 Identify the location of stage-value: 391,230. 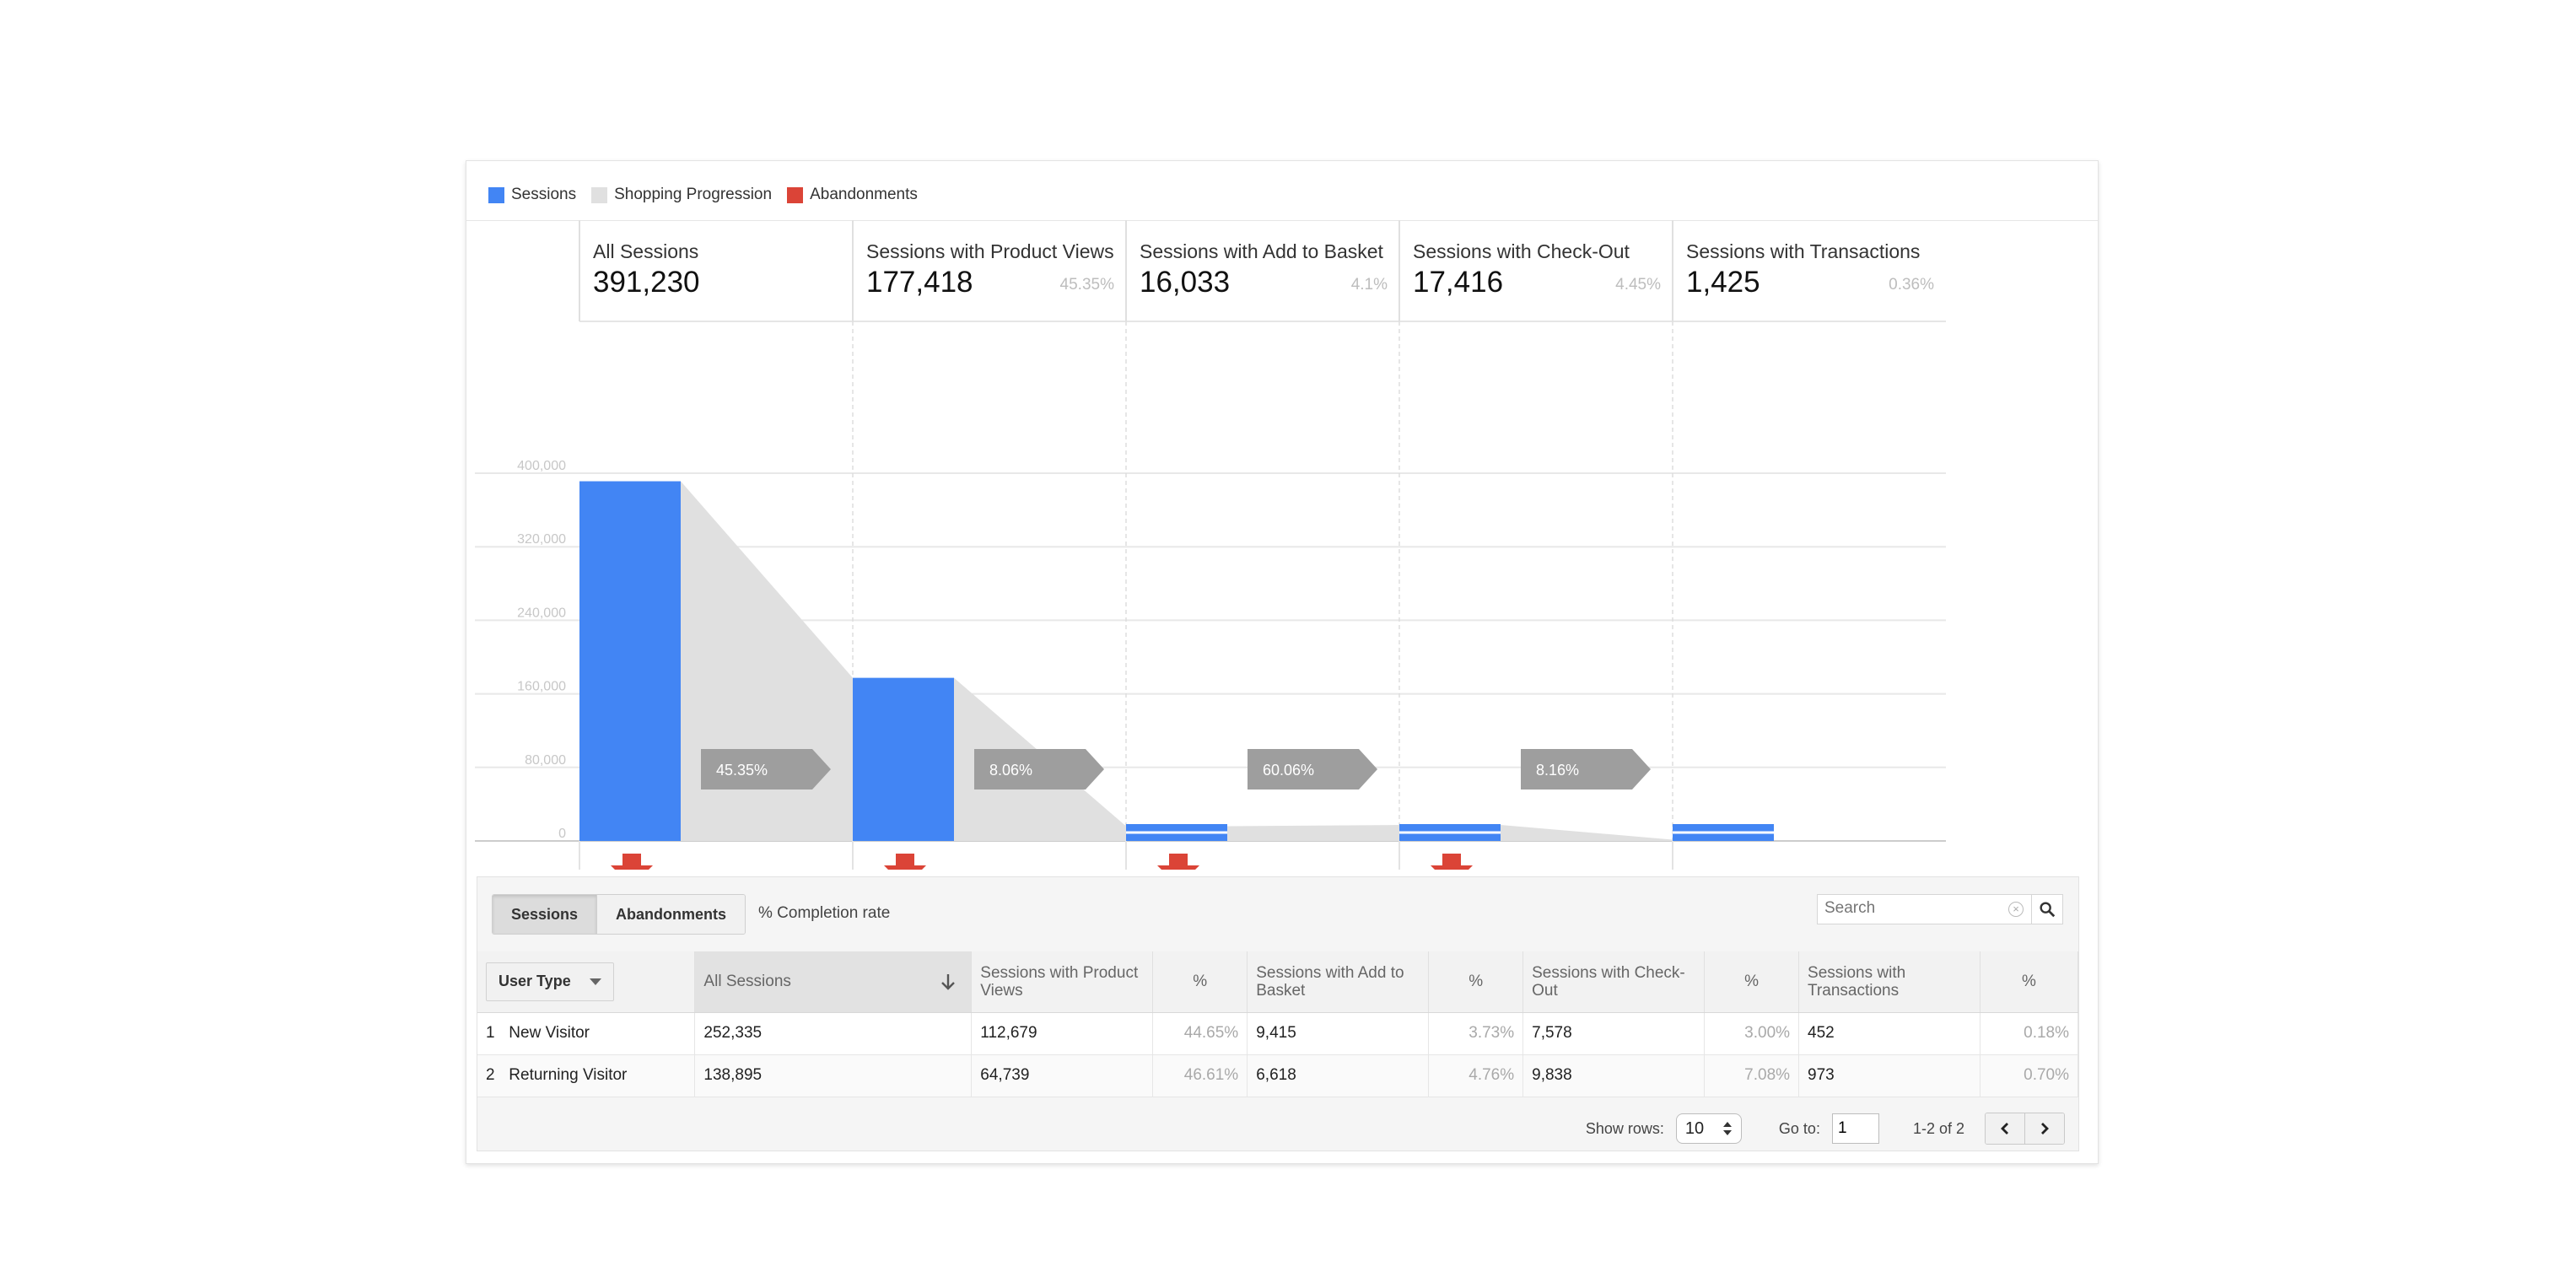
(646, 282).